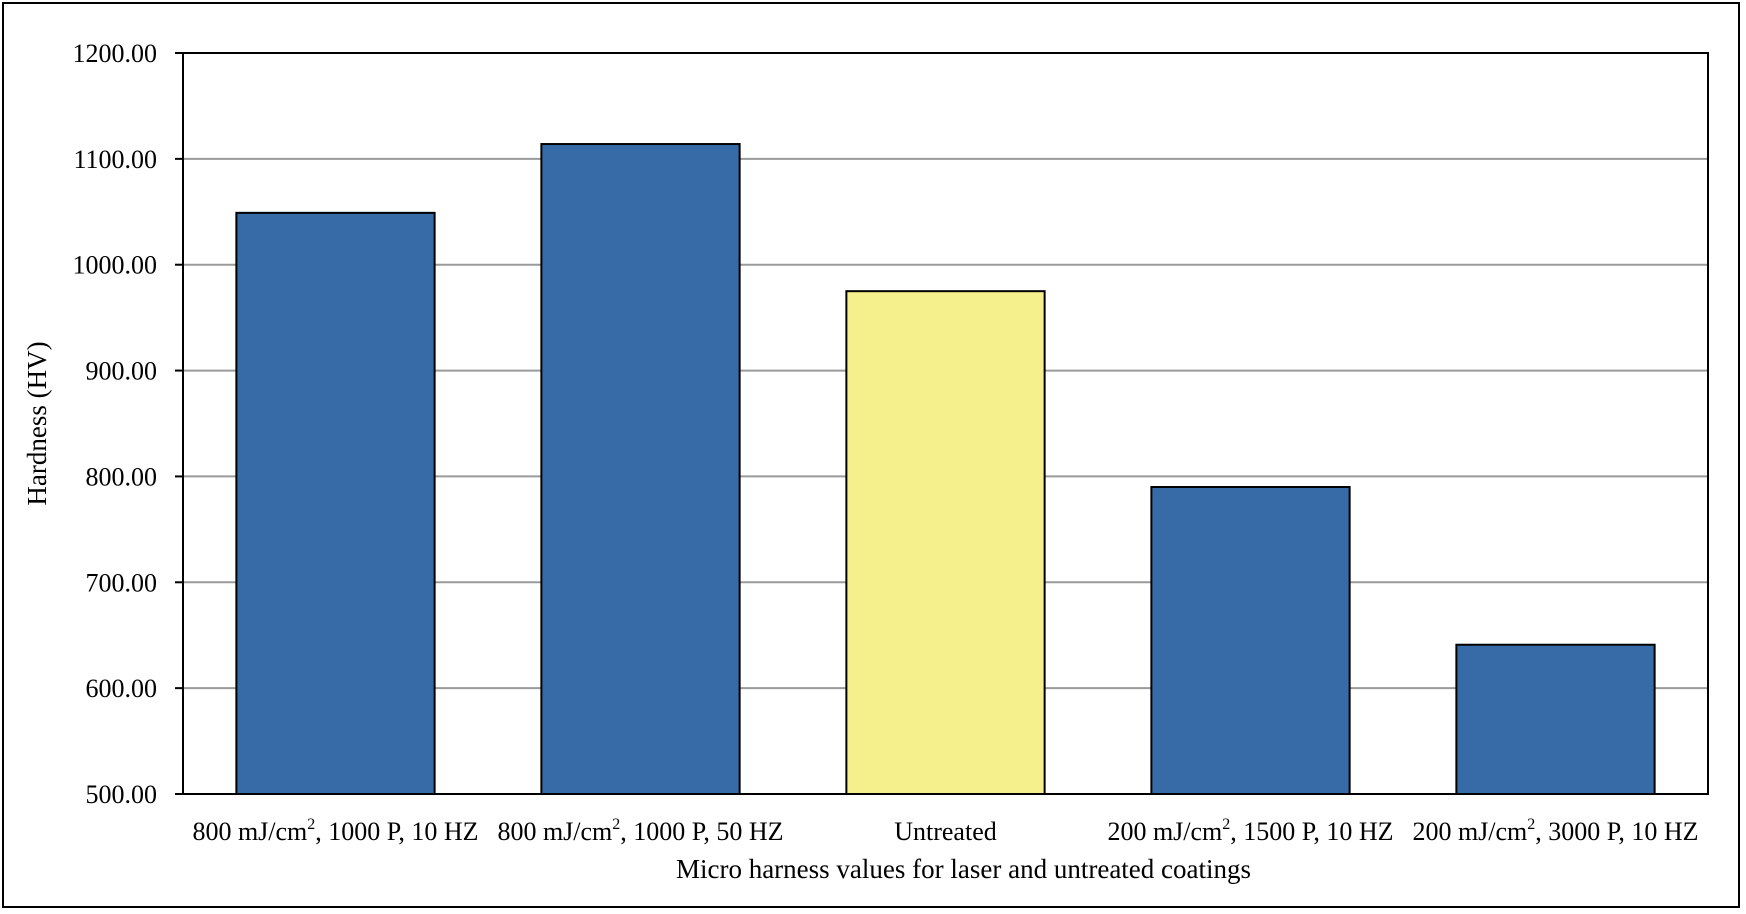 Image resolution: width=1746 pixels, height=914 pixels. I want to click on x-category-label: 200 mJ/cm2, 1500 P, 10 HZ, so click(1250, 831).